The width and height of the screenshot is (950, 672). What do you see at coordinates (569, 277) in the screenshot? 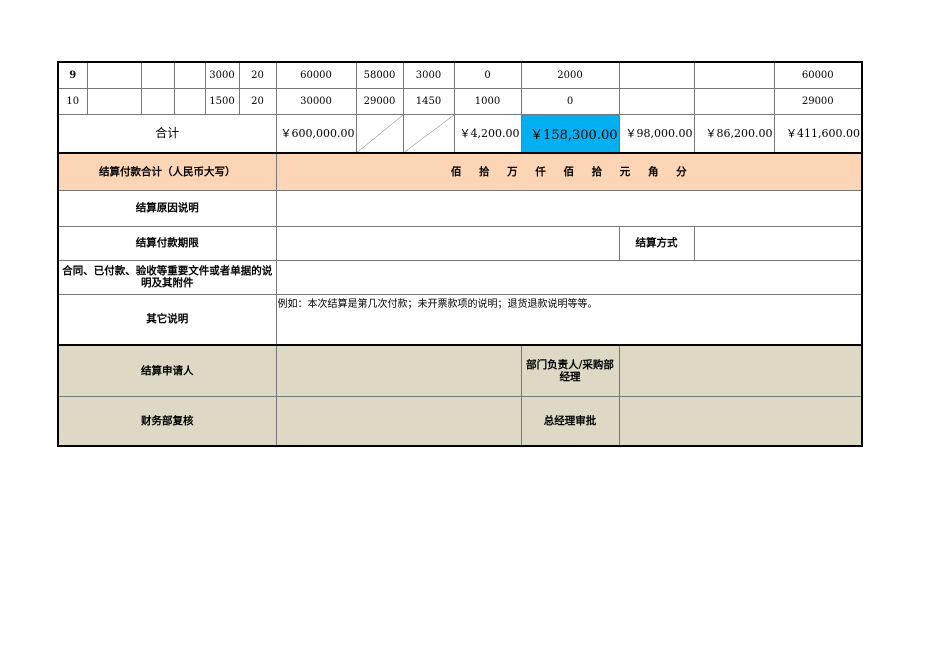
I see `attachments-field` at bounding box center [569, 277].